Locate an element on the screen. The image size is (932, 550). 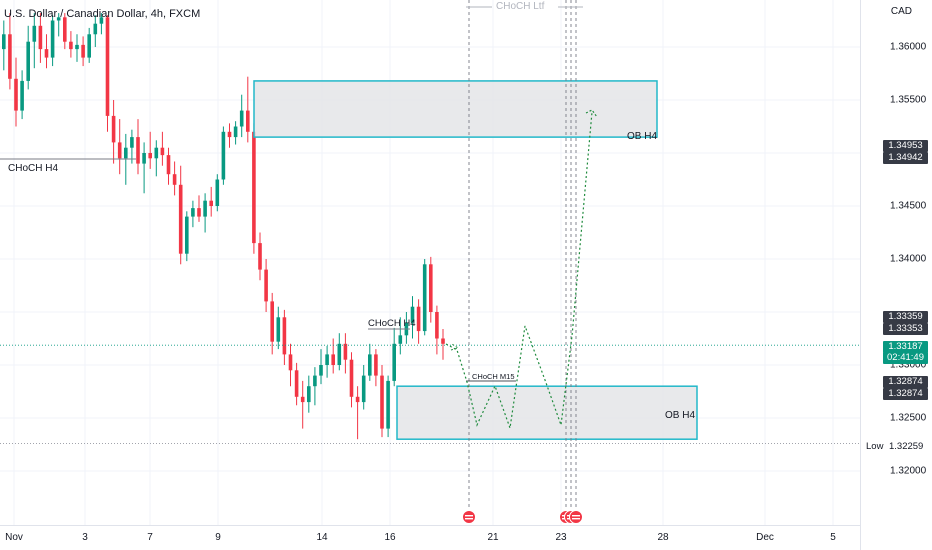
time-tick-label: 21 is located at coordinates (493, 537).